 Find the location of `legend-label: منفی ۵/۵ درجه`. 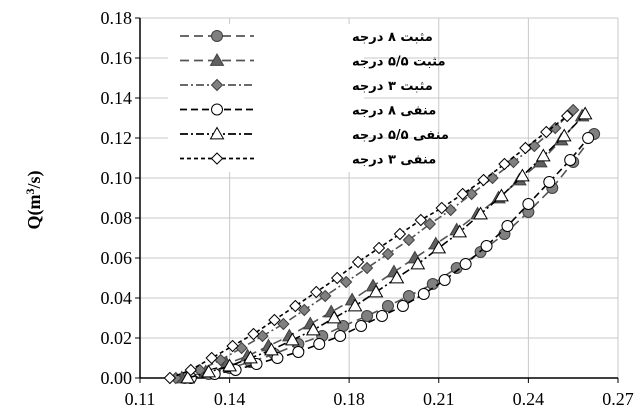

legend-label: منفی ۵/۵ درجه is located at coordinates (400, 135).